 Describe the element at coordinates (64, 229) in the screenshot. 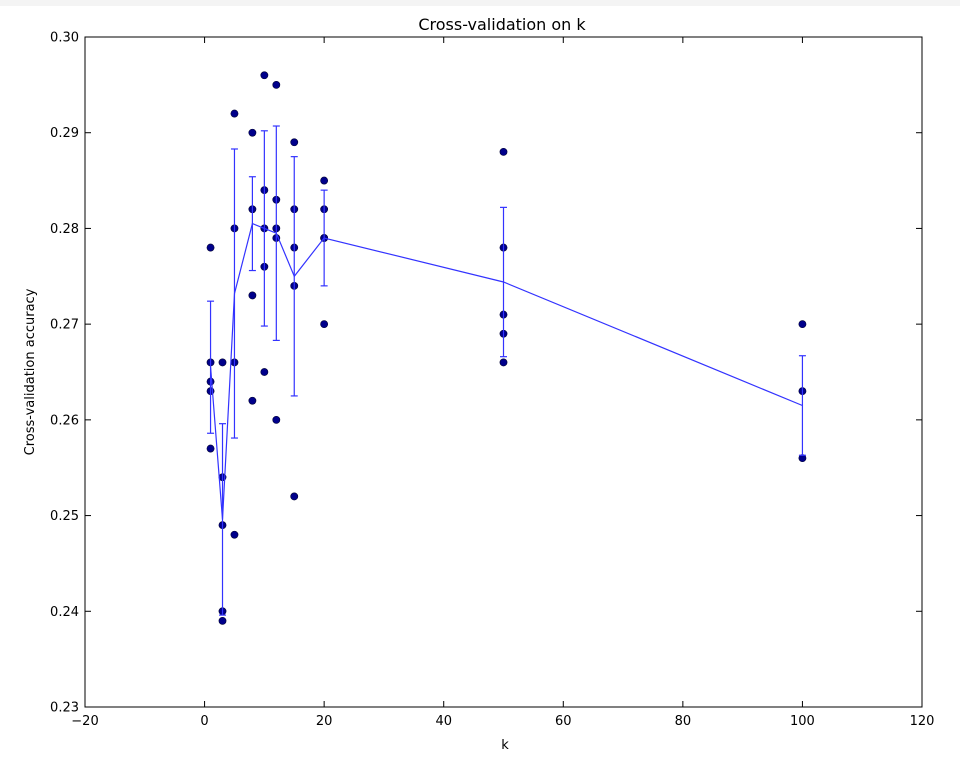

I see `y-tick-label: 0.28` at that location.